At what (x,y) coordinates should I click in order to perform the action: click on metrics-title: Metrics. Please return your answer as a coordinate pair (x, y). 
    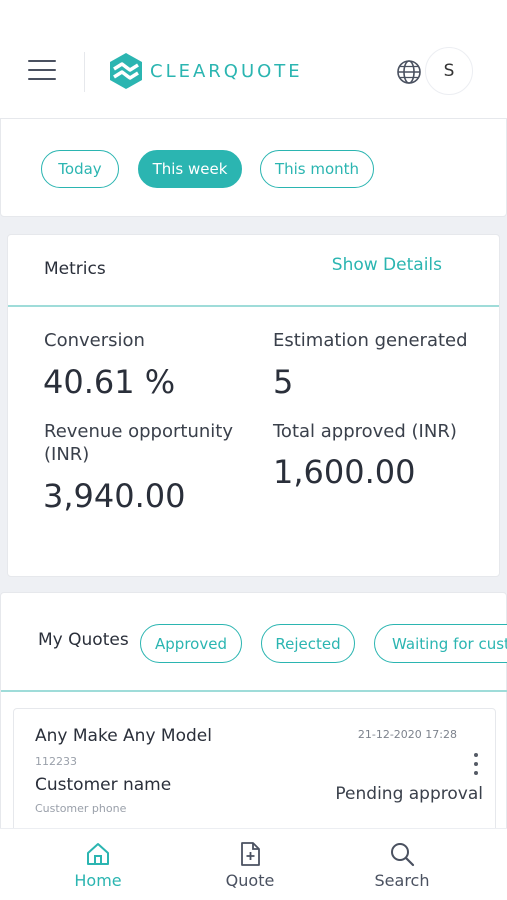
    Looking at the image, I should click on (75, 269).